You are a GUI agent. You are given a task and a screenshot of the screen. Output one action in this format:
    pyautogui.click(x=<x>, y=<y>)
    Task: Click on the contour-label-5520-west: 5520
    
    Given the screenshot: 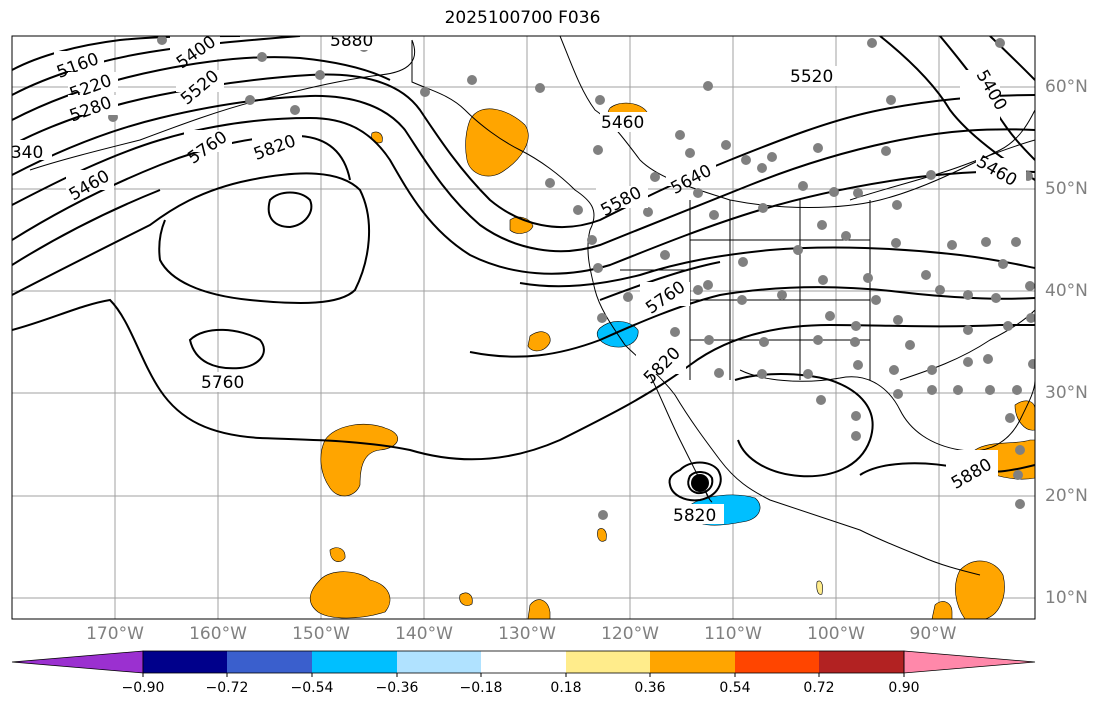 What is the action you would take?
    pyautogui.click(x=811, y=77)
    